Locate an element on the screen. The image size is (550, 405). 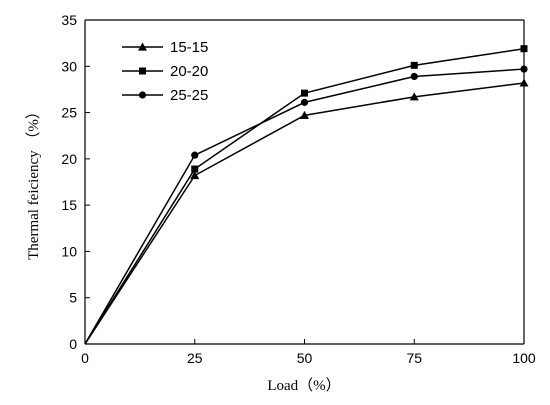
legend-label: 15-15 is located at coordinates (189, 47).